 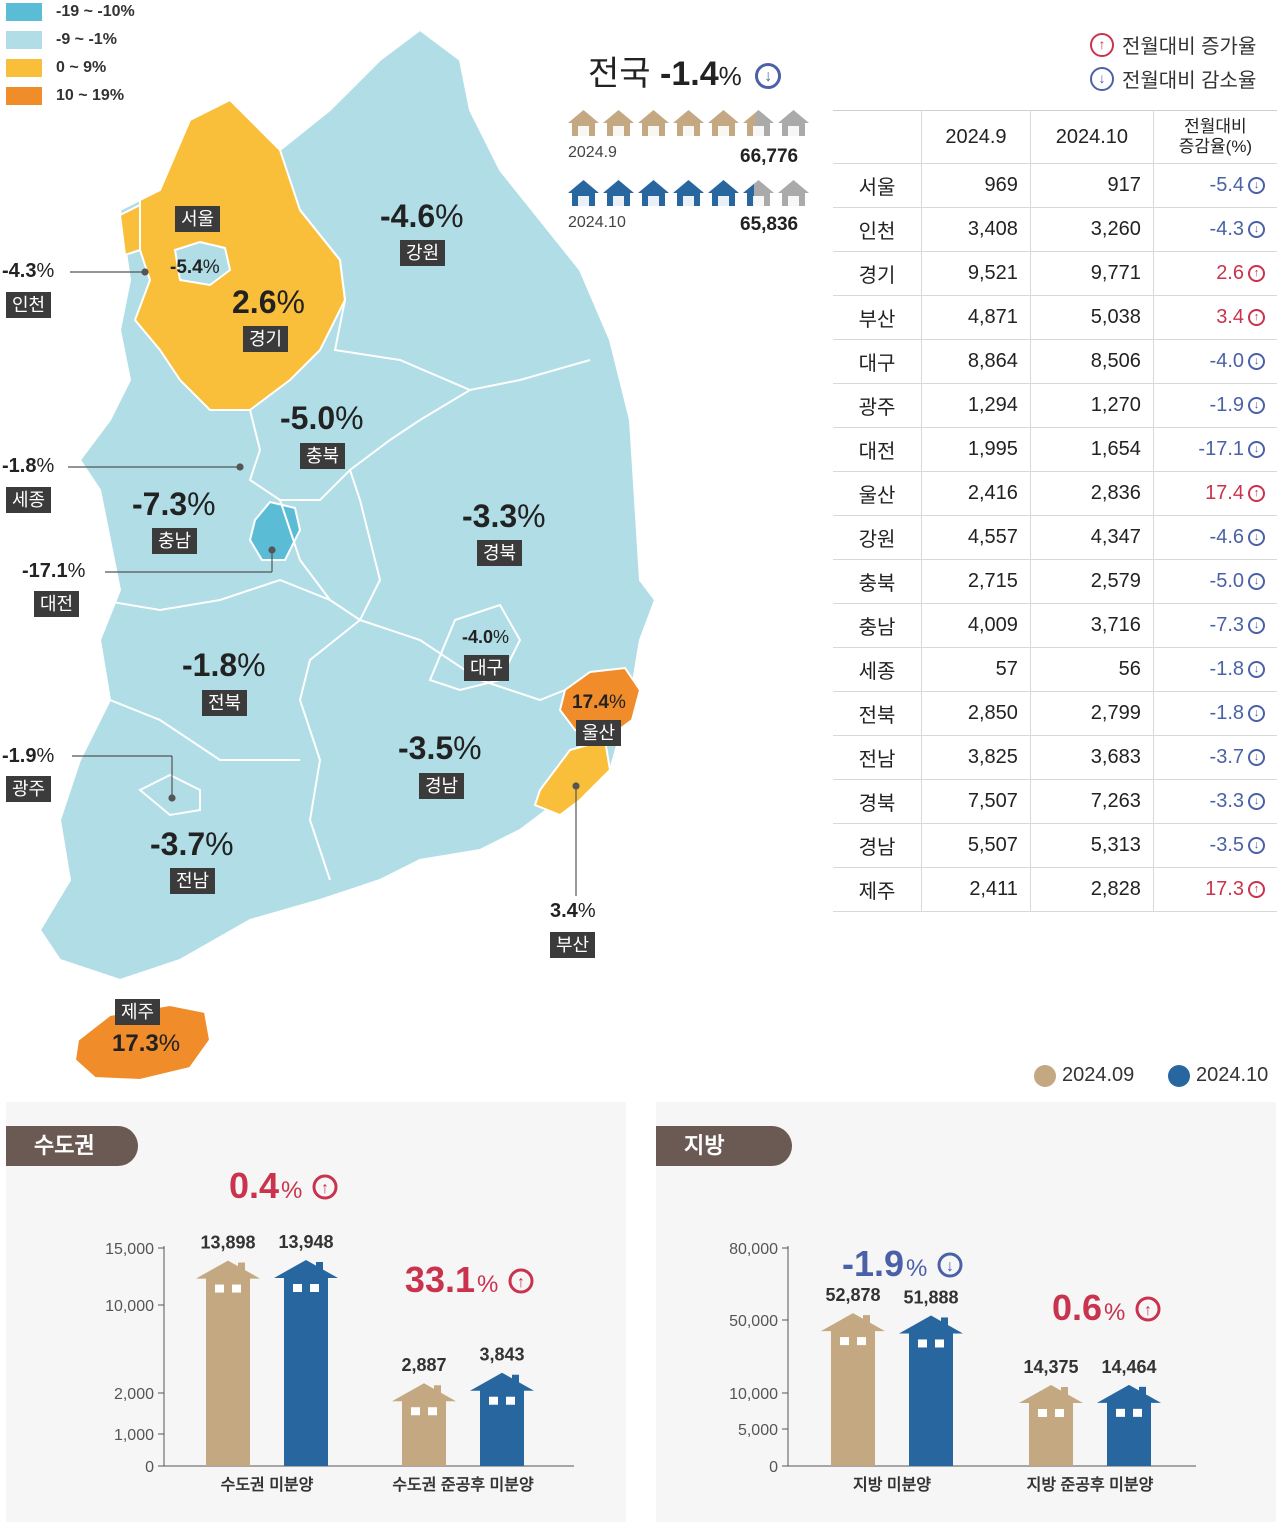 What do you see at coordinates (1055, 137) in the screenshot?
I see `table-header-row: 2024.9 2024.10 전월대비 증감율(%)` at bounding box center [1055, 137].